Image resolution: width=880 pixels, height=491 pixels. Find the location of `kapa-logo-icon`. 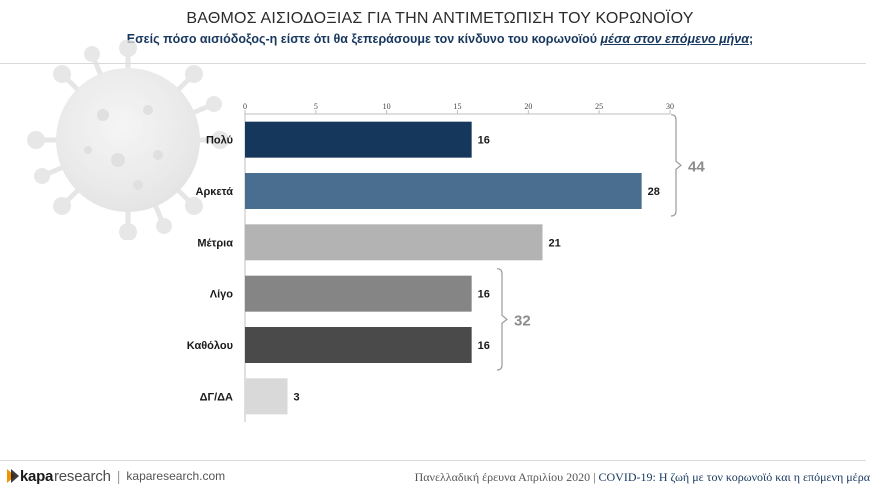

kapa-logo-icon is located at coordinates (13, 476).